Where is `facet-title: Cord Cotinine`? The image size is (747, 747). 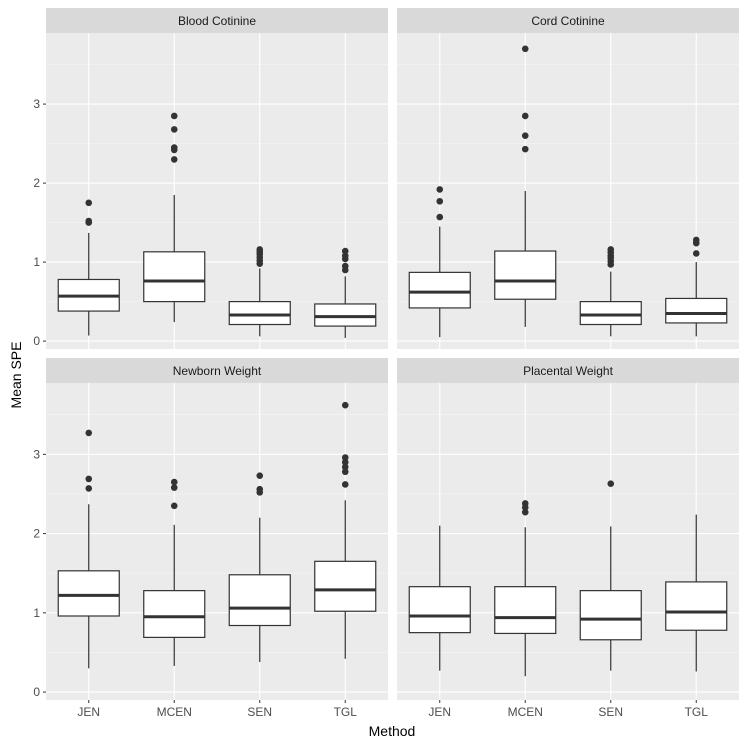
facet-title: Cord Cotinine is located at coordinates (568, 21).